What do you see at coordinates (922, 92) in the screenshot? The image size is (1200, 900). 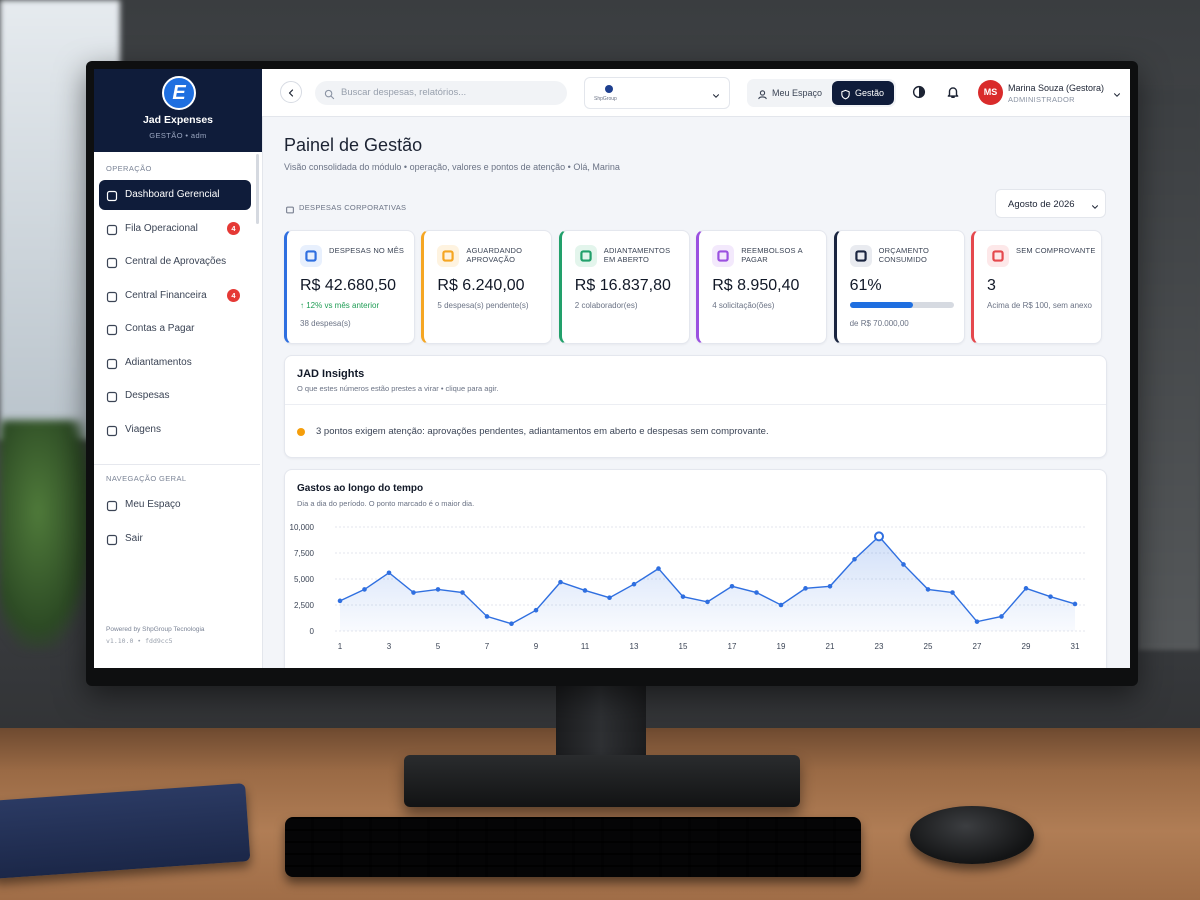 I see `contrast-half` at bounding box center [922, 92].